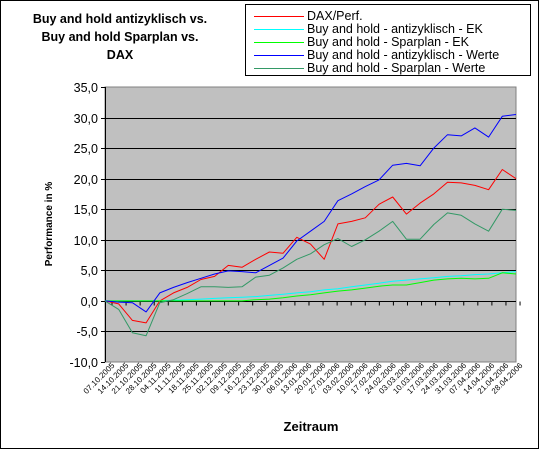  What do you see at coordinates (86, 149) in the screenshot?
I see `y-tick-label: 25,0` at bounding box center [86, 149].